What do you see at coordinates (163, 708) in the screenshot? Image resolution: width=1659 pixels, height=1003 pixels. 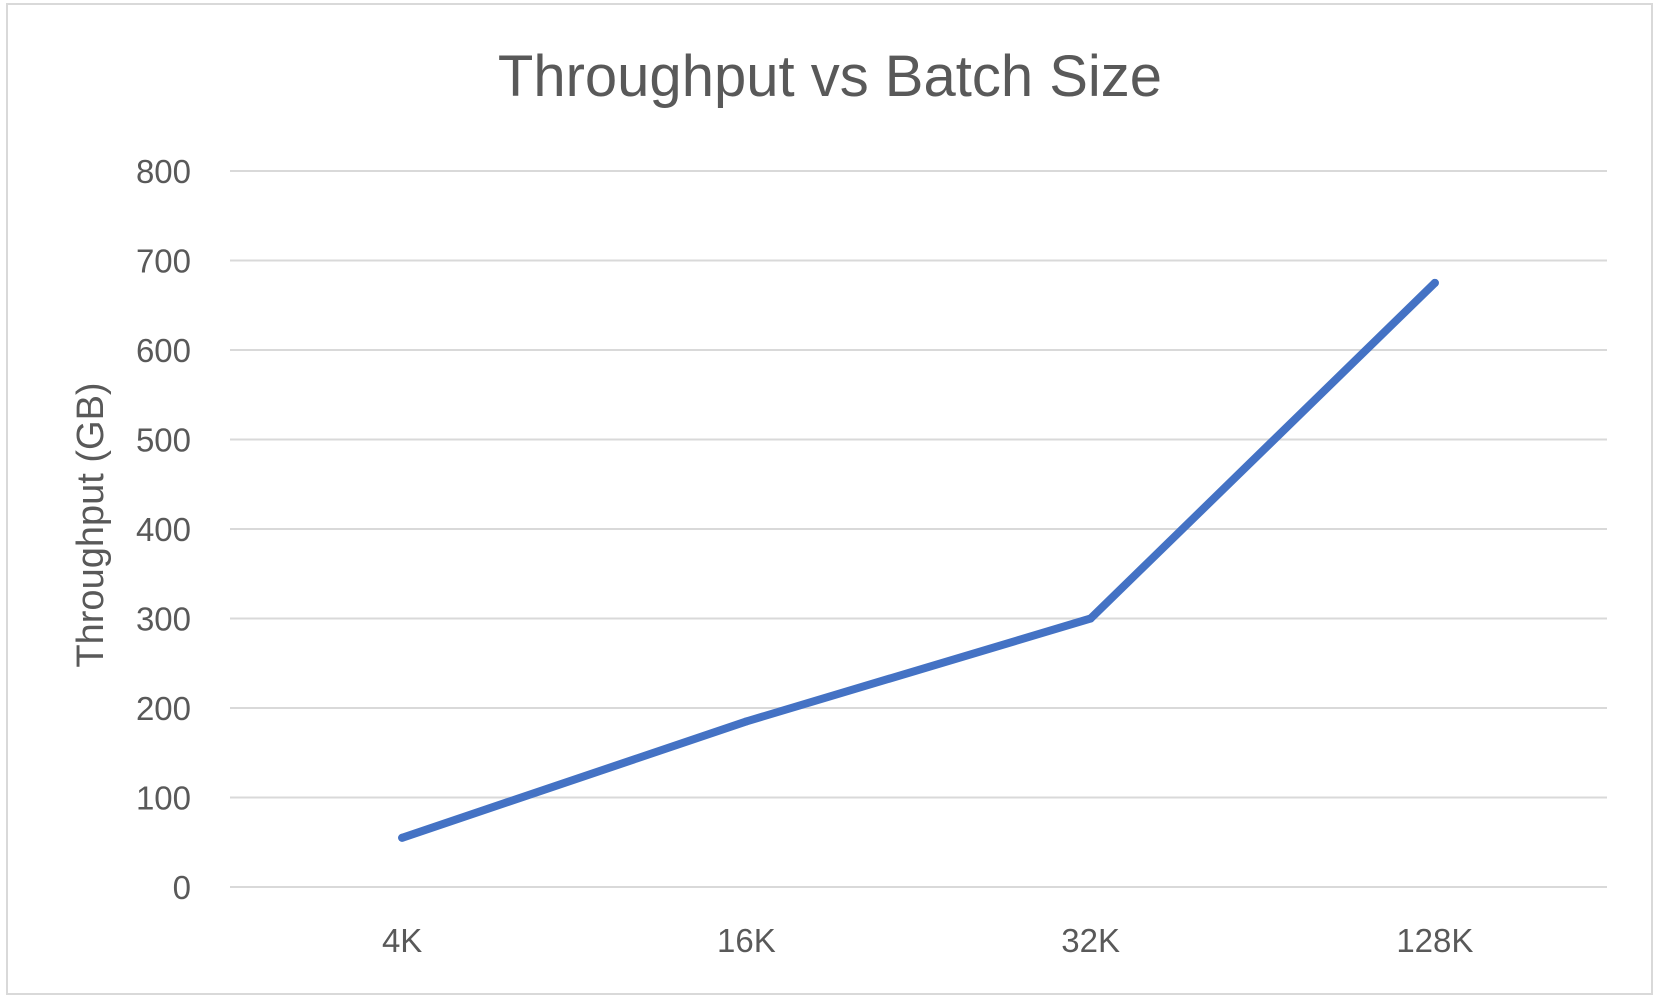 I see `y-tick-label: 200` at bounding box center [163, 708].